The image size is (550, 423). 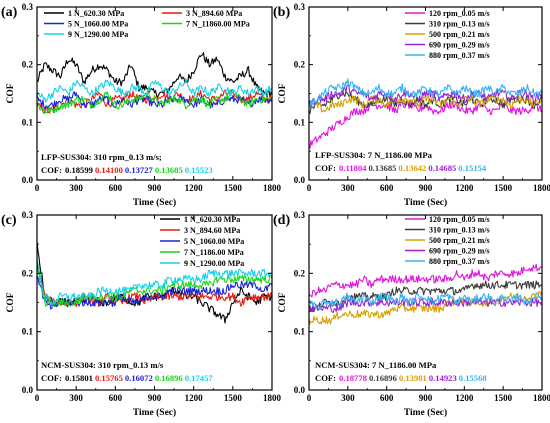 I want to click on legend-entry: 3 N_894.60 MPa, so click(x=214, y=13).